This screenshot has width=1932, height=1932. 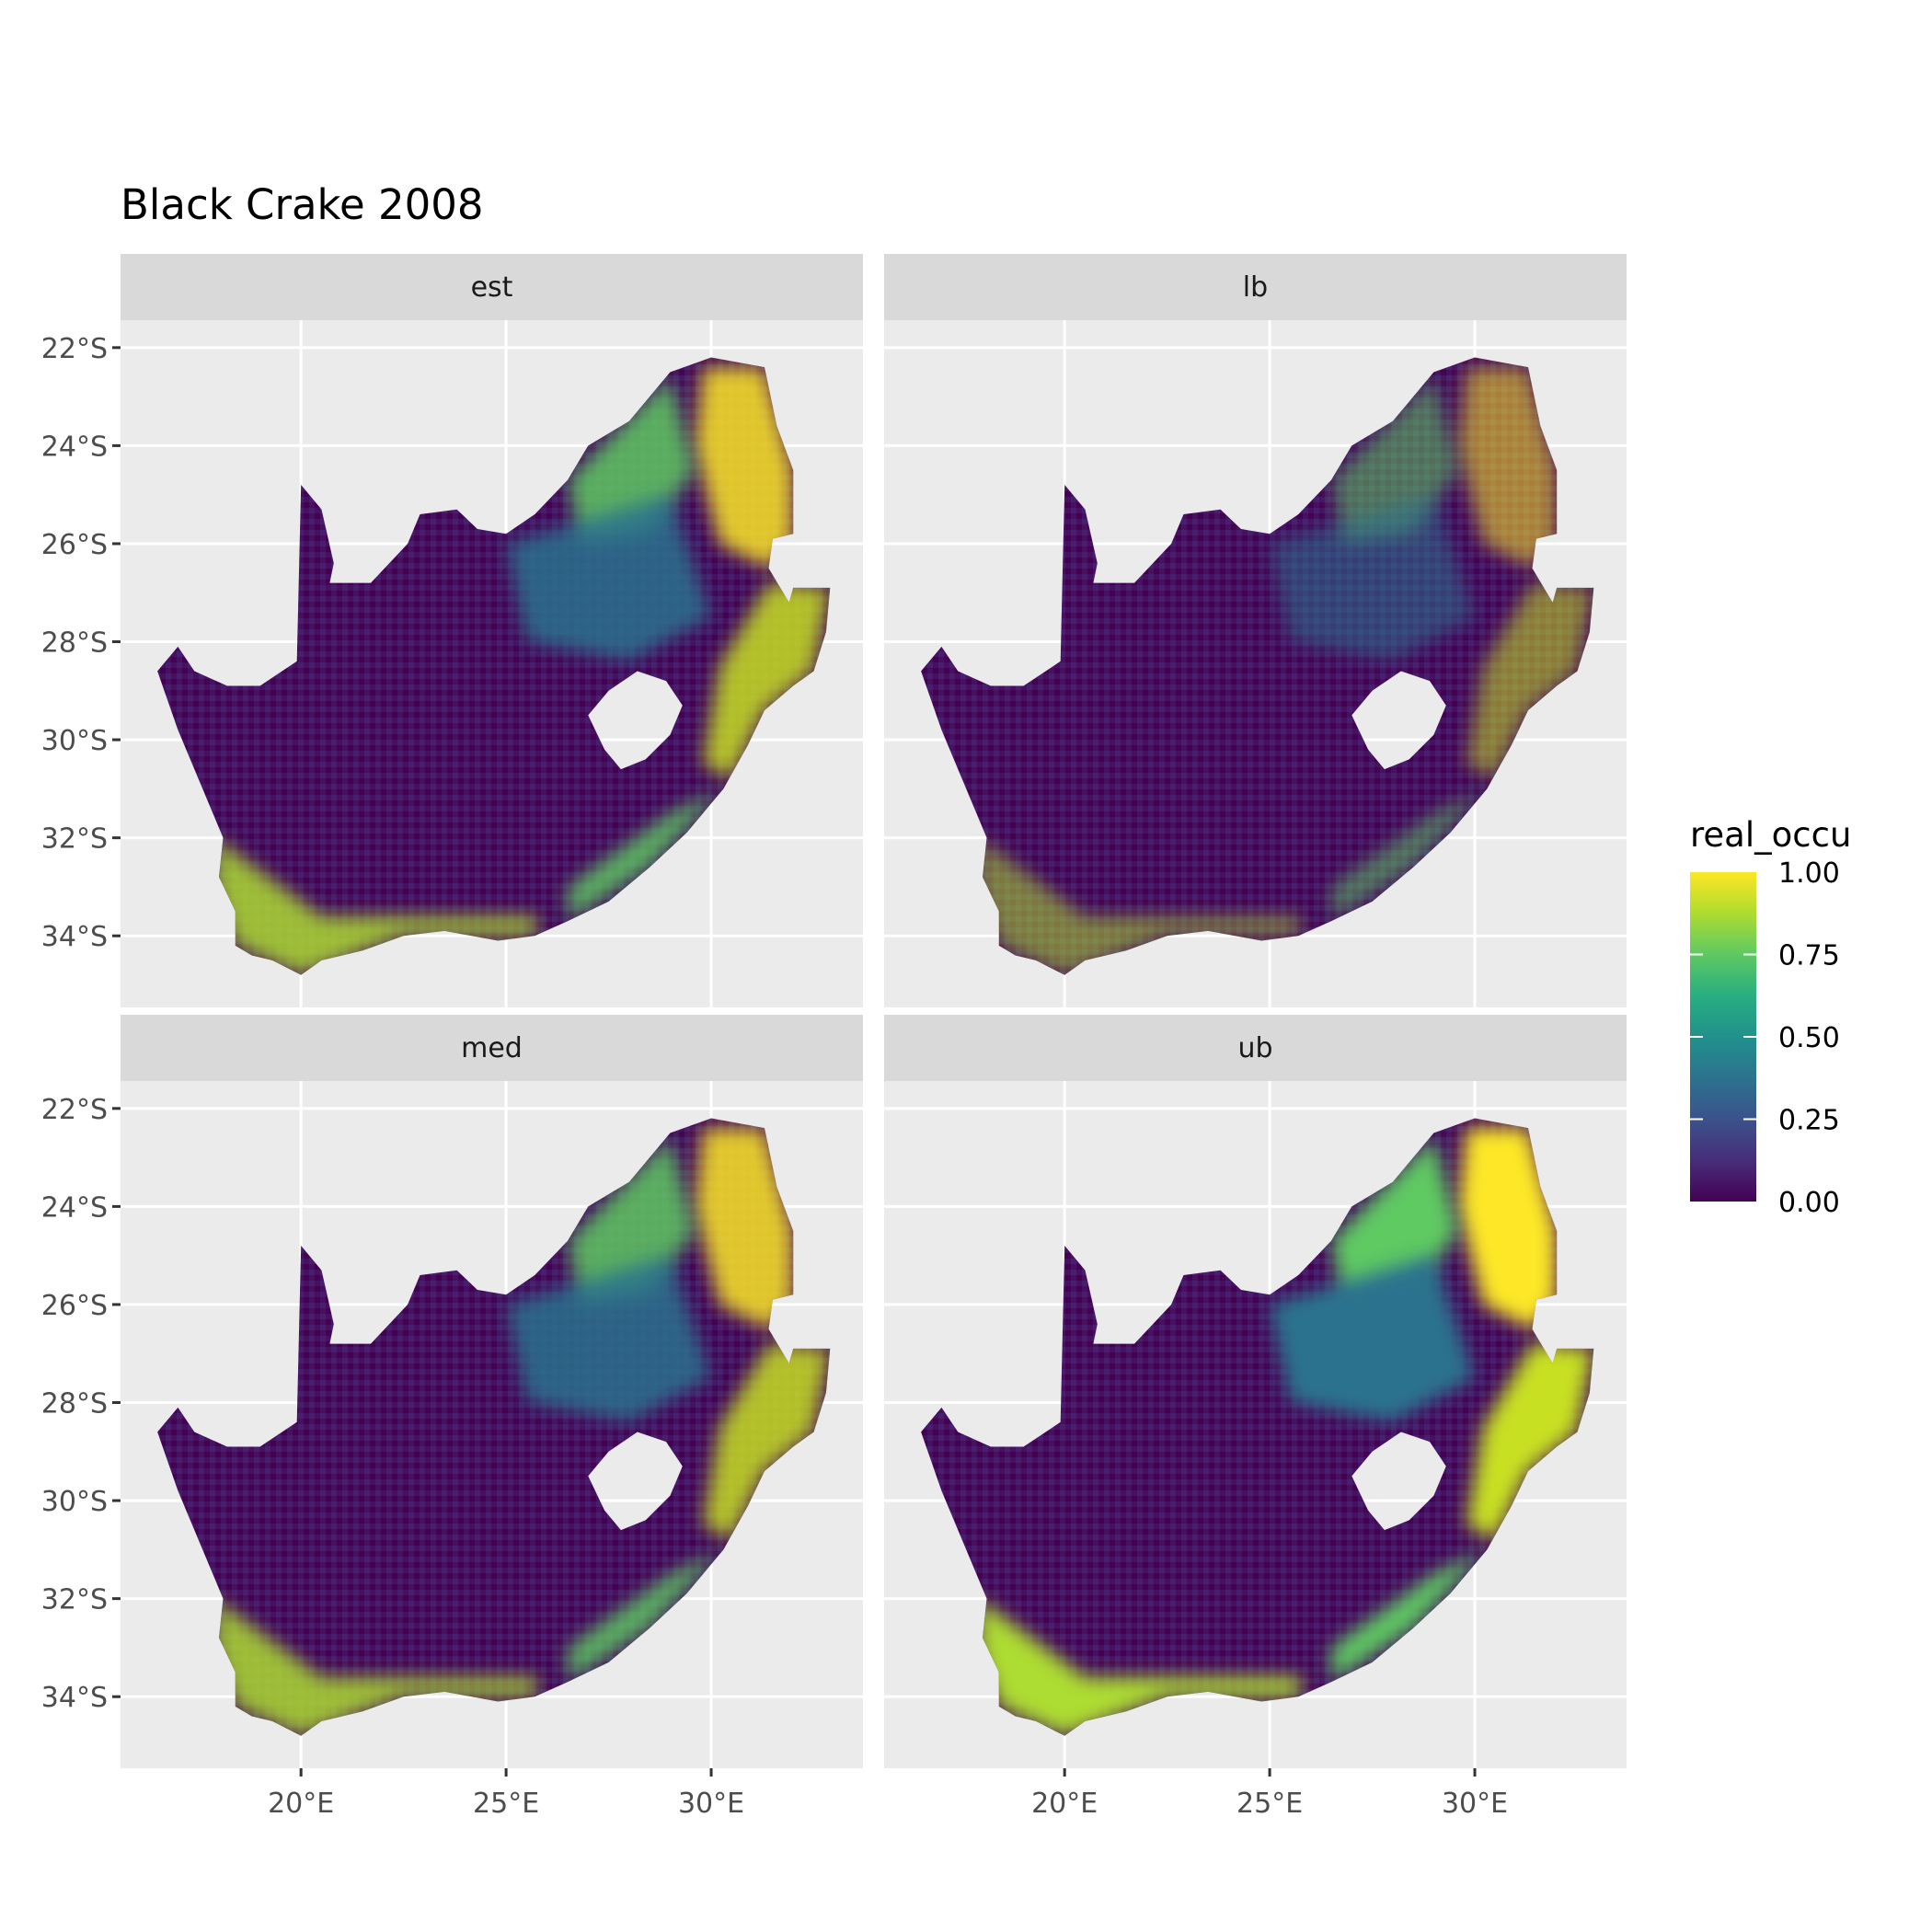 What do you see at coordinates (1809, 956) in the screenshot?
I see `legend-label: 0.75` at bounding box center [1809, 956].